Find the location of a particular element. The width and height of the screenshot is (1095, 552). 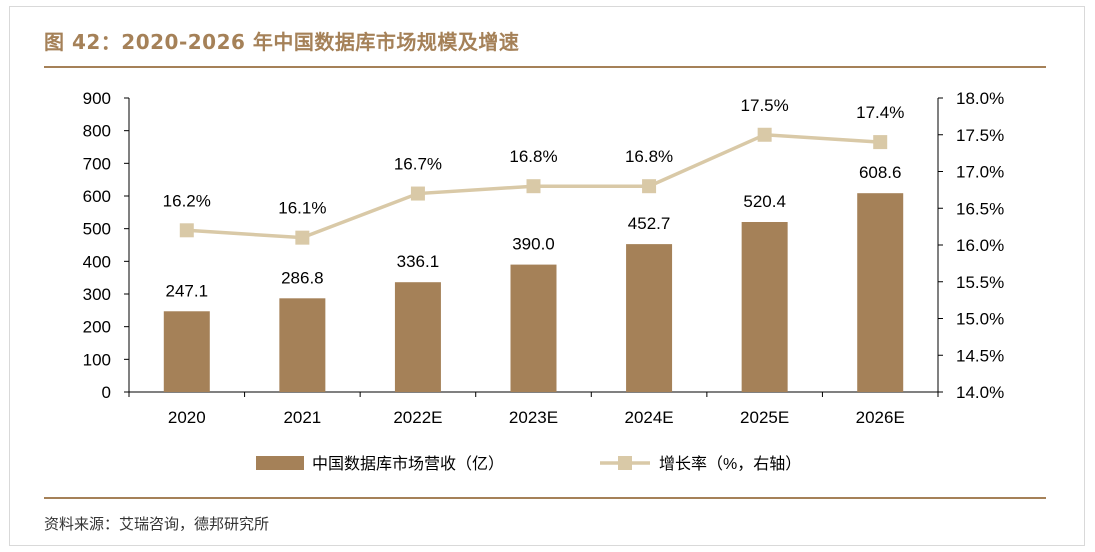

y-right-tick-label: 16.0% is located at coordinates (980, 245).